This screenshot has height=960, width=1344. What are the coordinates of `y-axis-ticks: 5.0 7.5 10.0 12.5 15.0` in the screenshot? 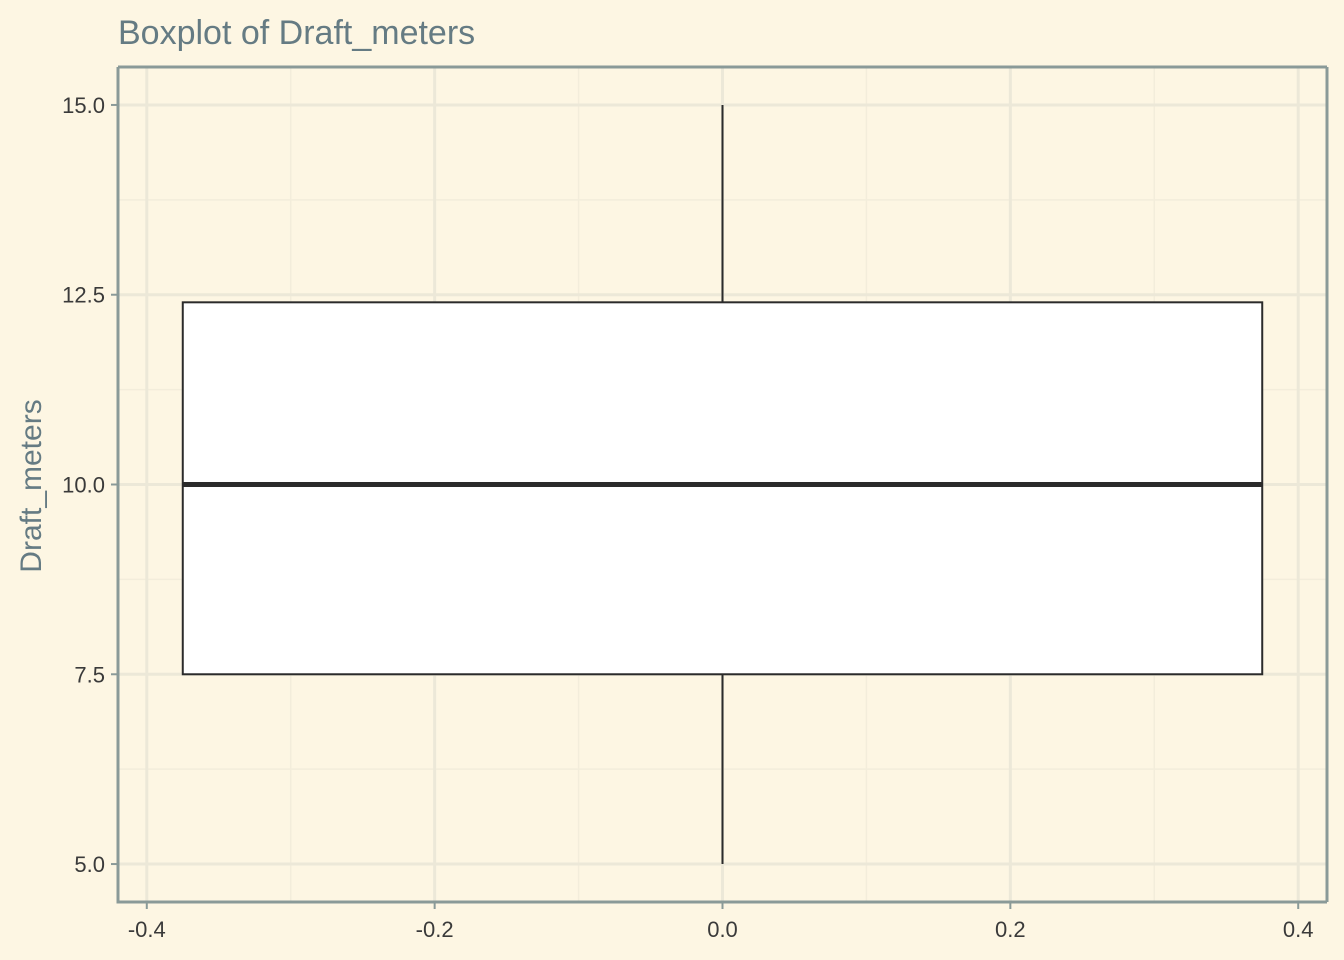 It's located at (90, 485).